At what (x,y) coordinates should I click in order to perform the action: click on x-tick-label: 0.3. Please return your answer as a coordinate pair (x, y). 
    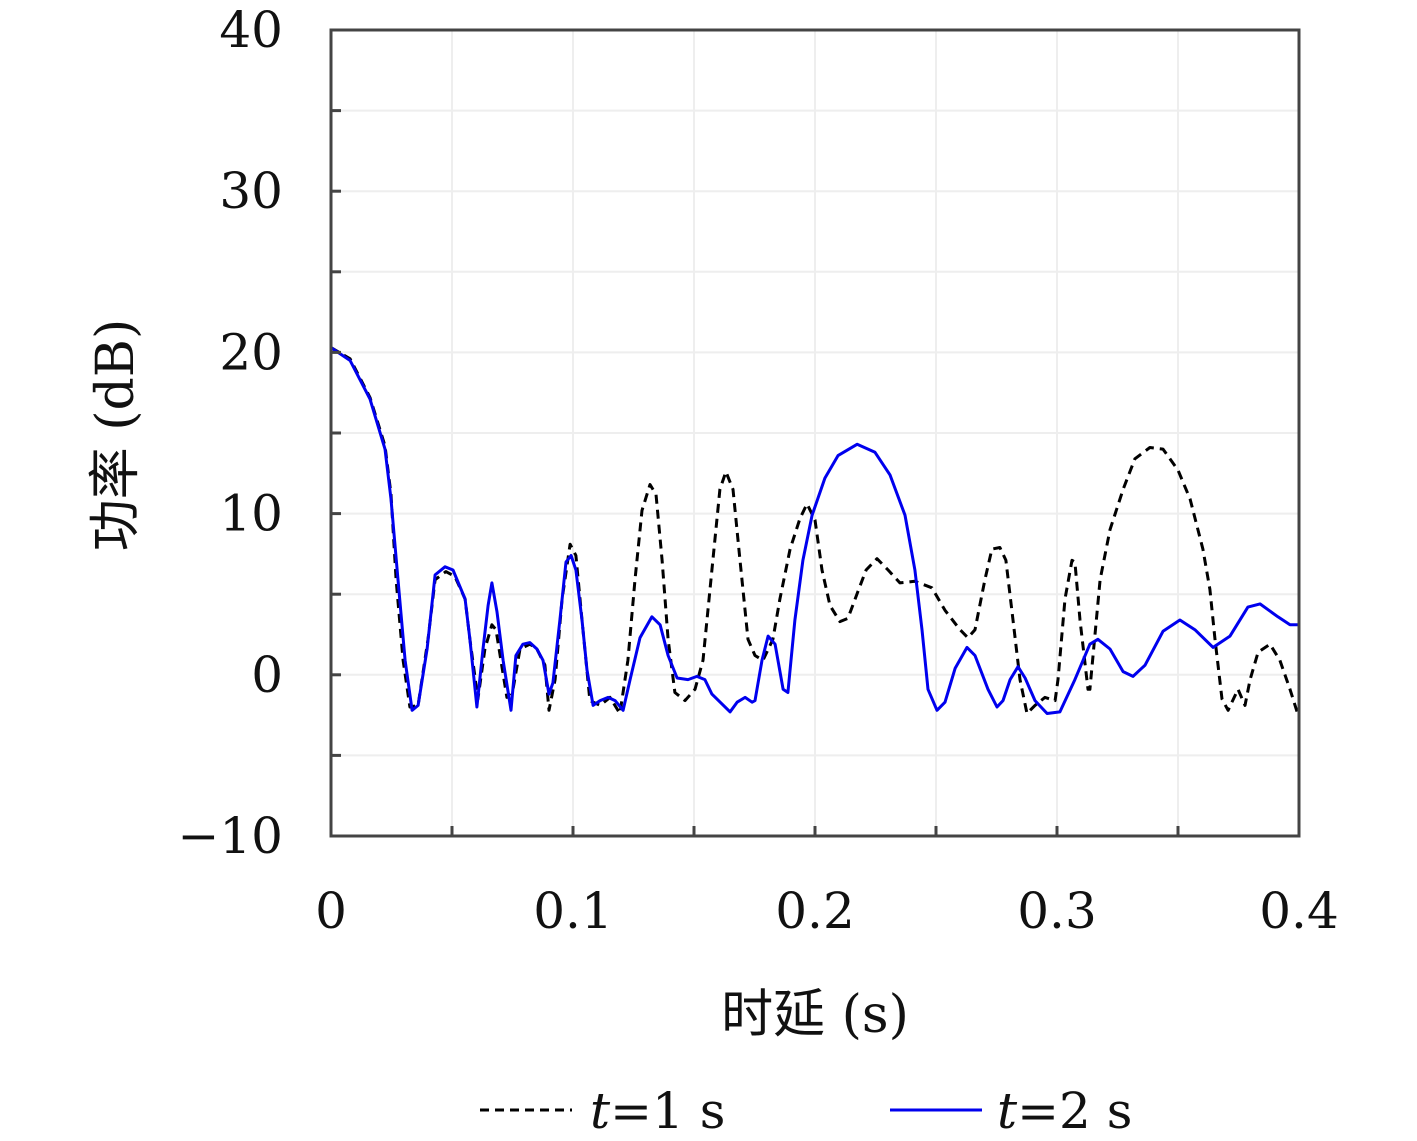
    Looking at the image, I should click on (1057, 911).